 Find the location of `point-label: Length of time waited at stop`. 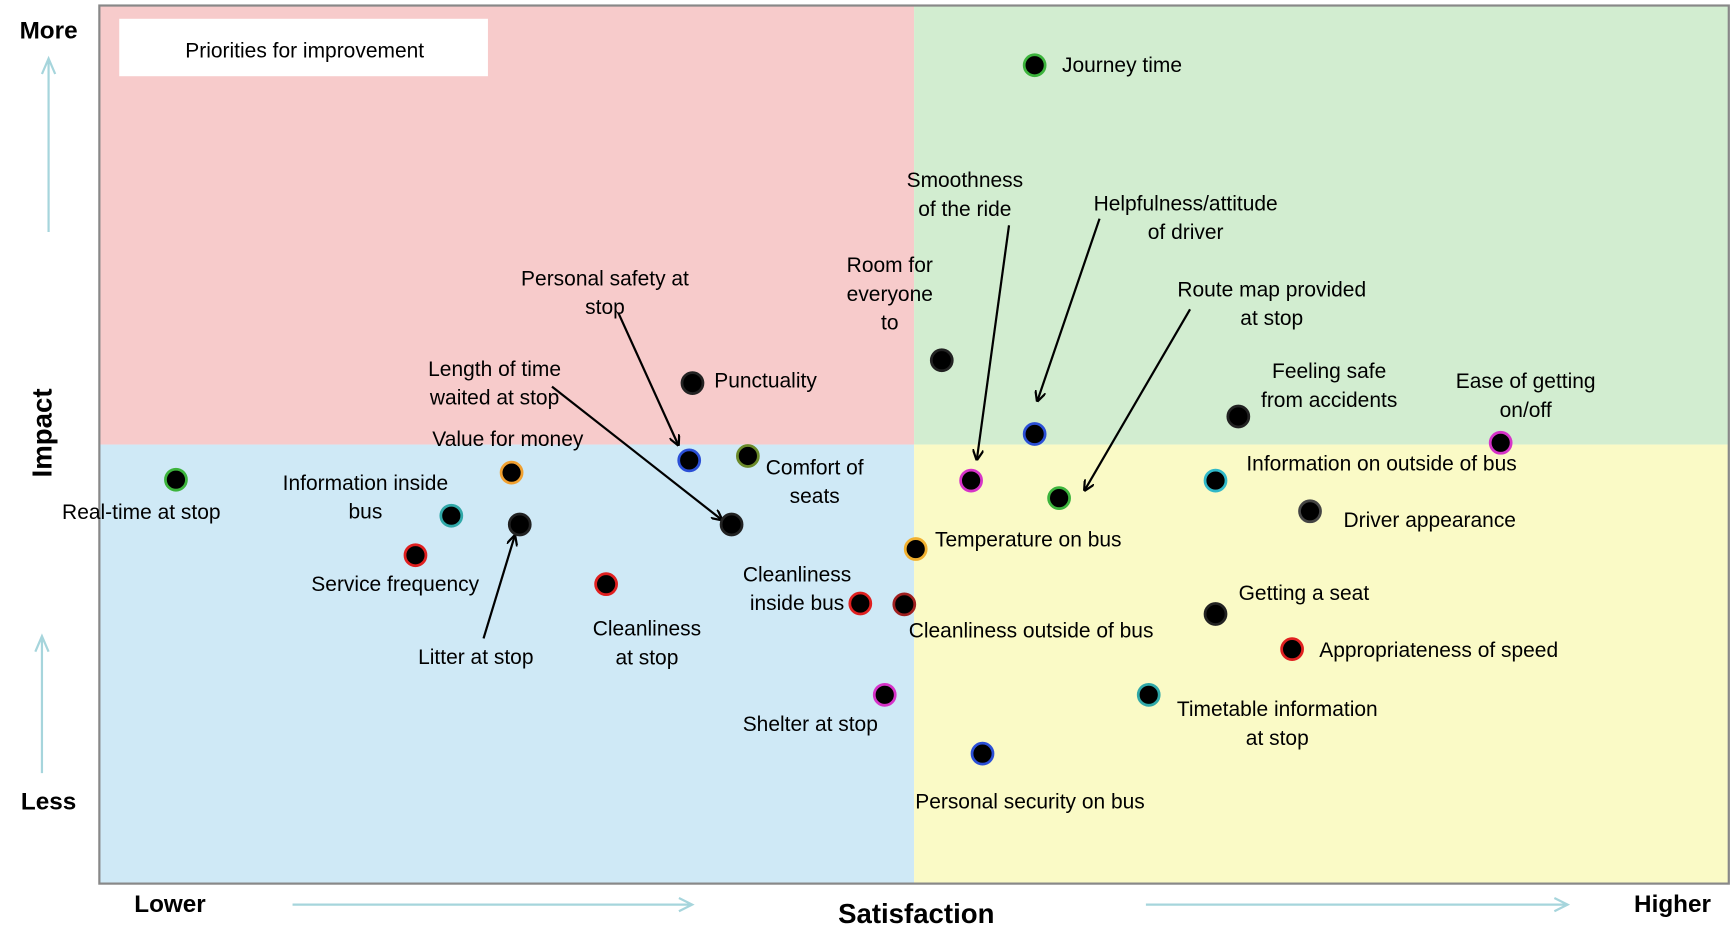

point-label: Length of time waited at stop is located at coordinates (494, 384).